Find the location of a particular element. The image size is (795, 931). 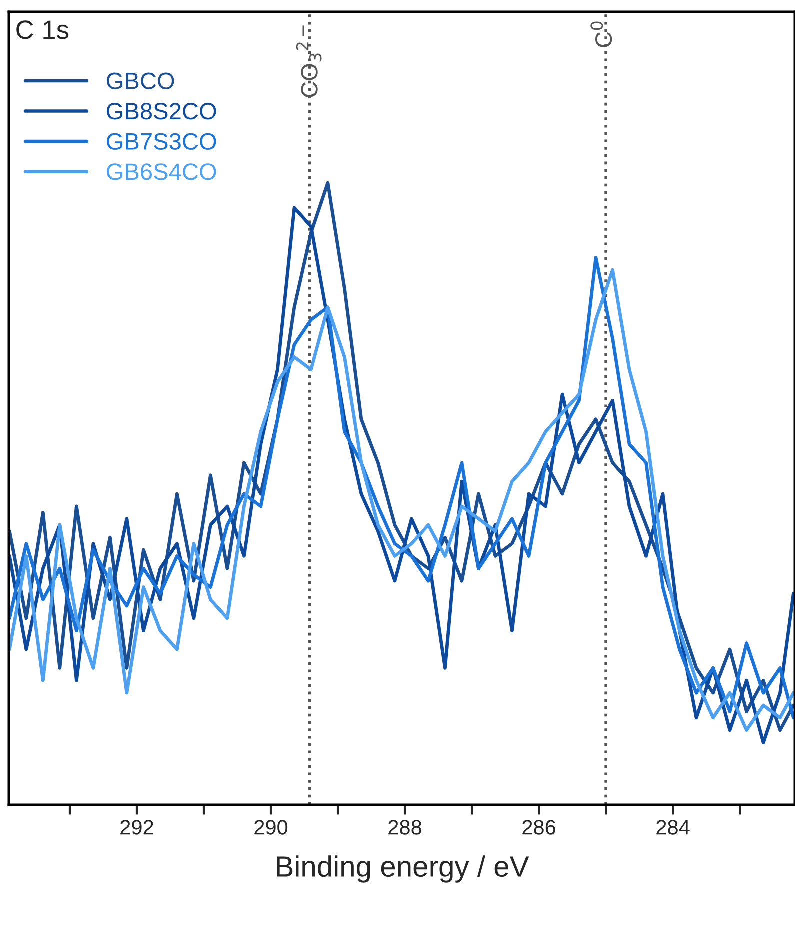

legend-label: GB7S3CO is located at coordinates (161, 141).